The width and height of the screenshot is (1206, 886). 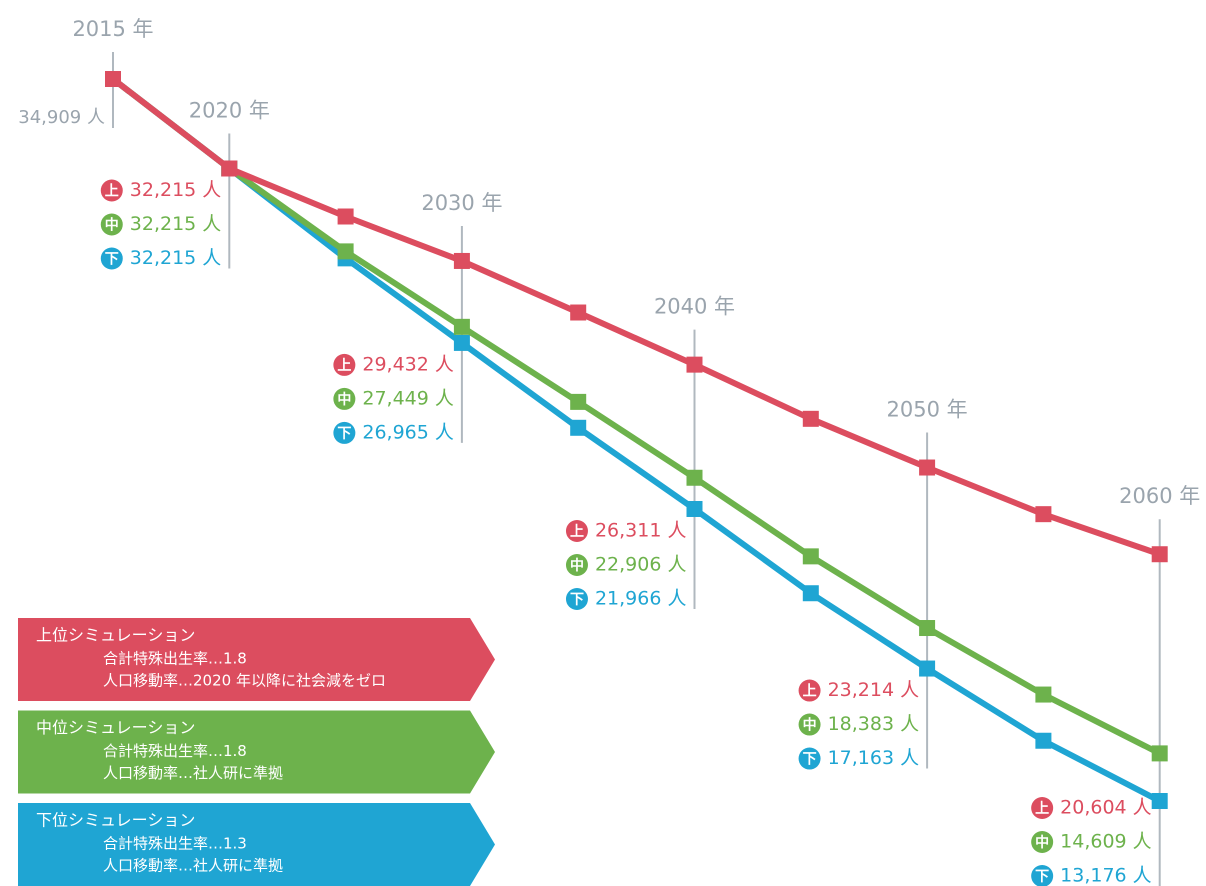 I want to click on value-label: 29,432 人, so click(x=408, y=364).